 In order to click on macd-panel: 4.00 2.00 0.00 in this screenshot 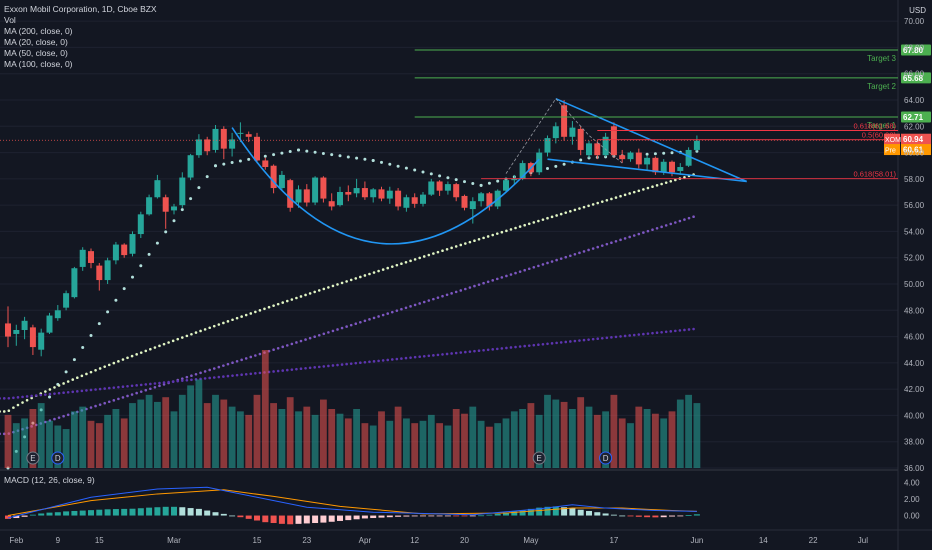, I will do `click(462, 501)`.